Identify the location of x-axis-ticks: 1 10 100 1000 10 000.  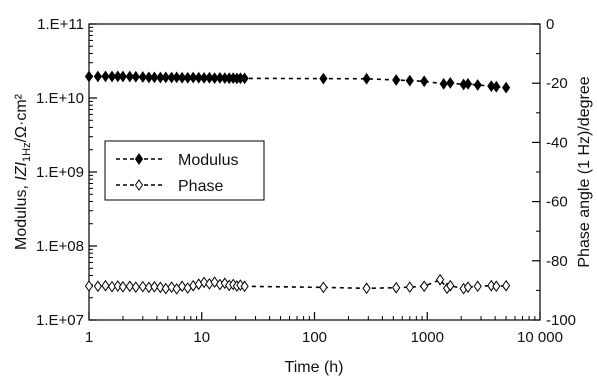
(324, 329).